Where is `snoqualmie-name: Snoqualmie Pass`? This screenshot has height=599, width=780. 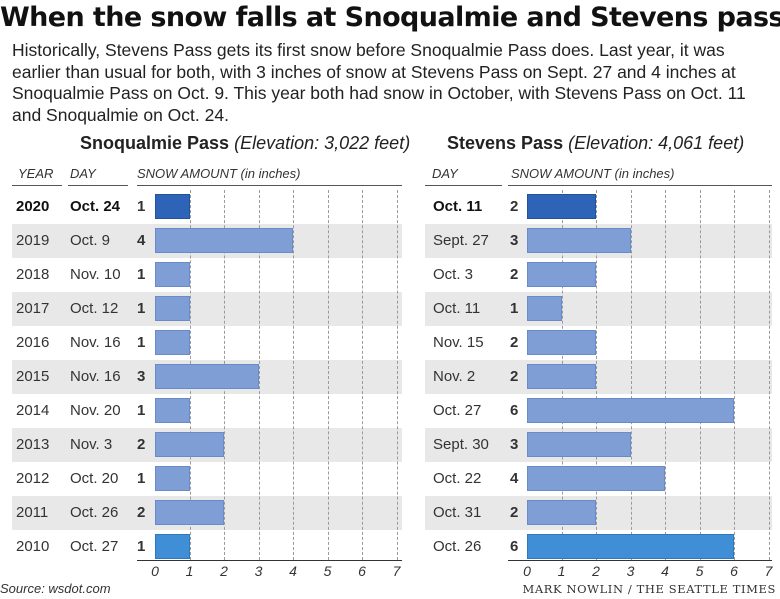 snoqualmie-name: Snoqualmie Pass is located at coordinates (155, 143).